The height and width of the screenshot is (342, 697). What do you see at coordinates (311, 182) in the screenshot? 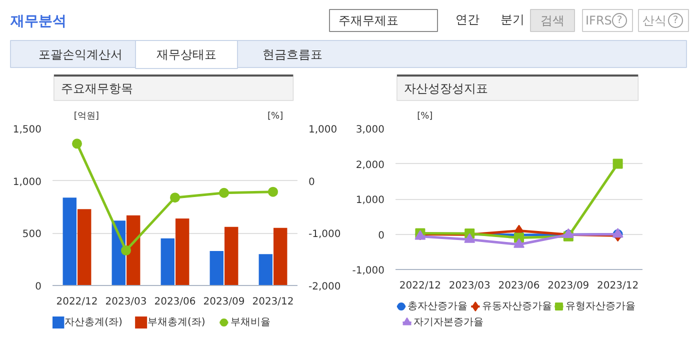
I see `y2-tick-label: 0` at bounding box center [311, 182].